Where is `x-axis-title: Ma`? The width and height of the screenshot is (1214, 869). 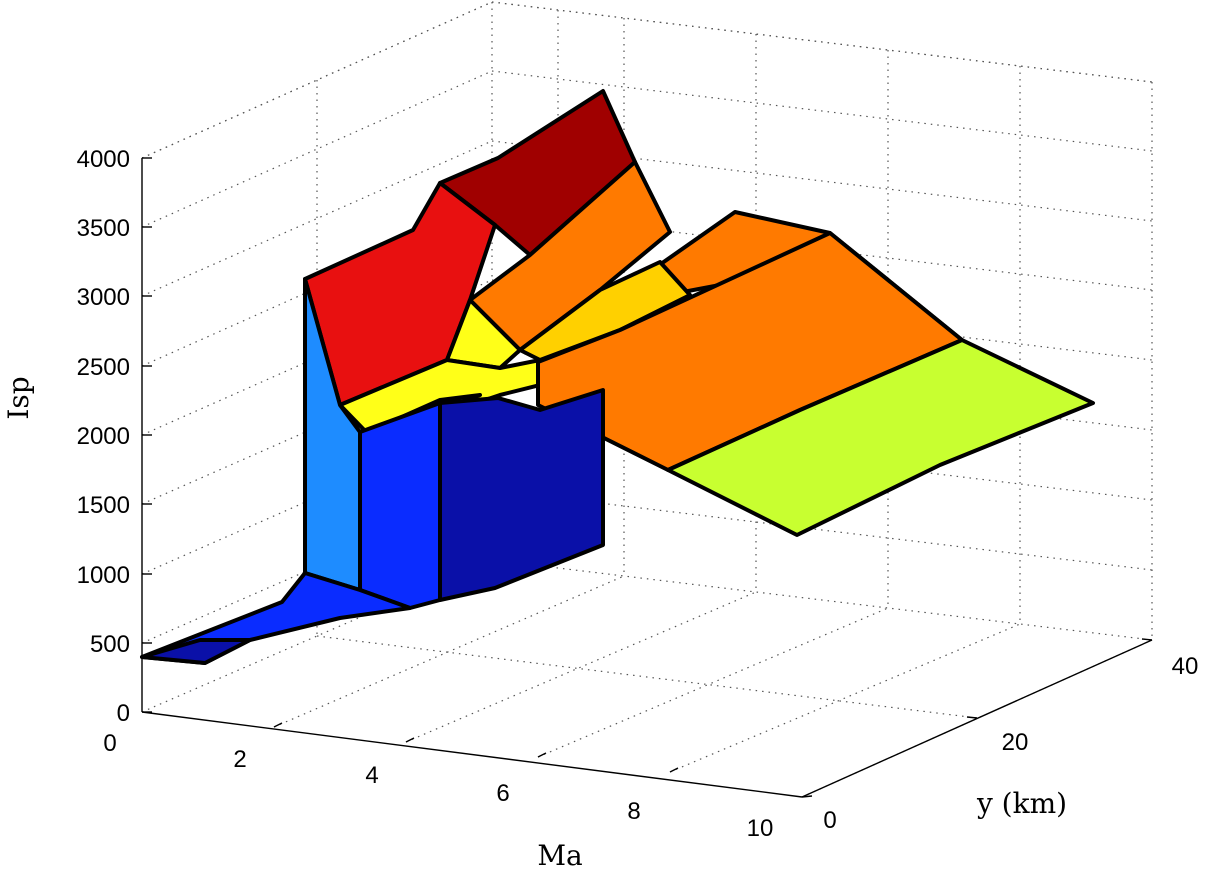 x-axis-title: Ma is located at coordinates (559, 854).